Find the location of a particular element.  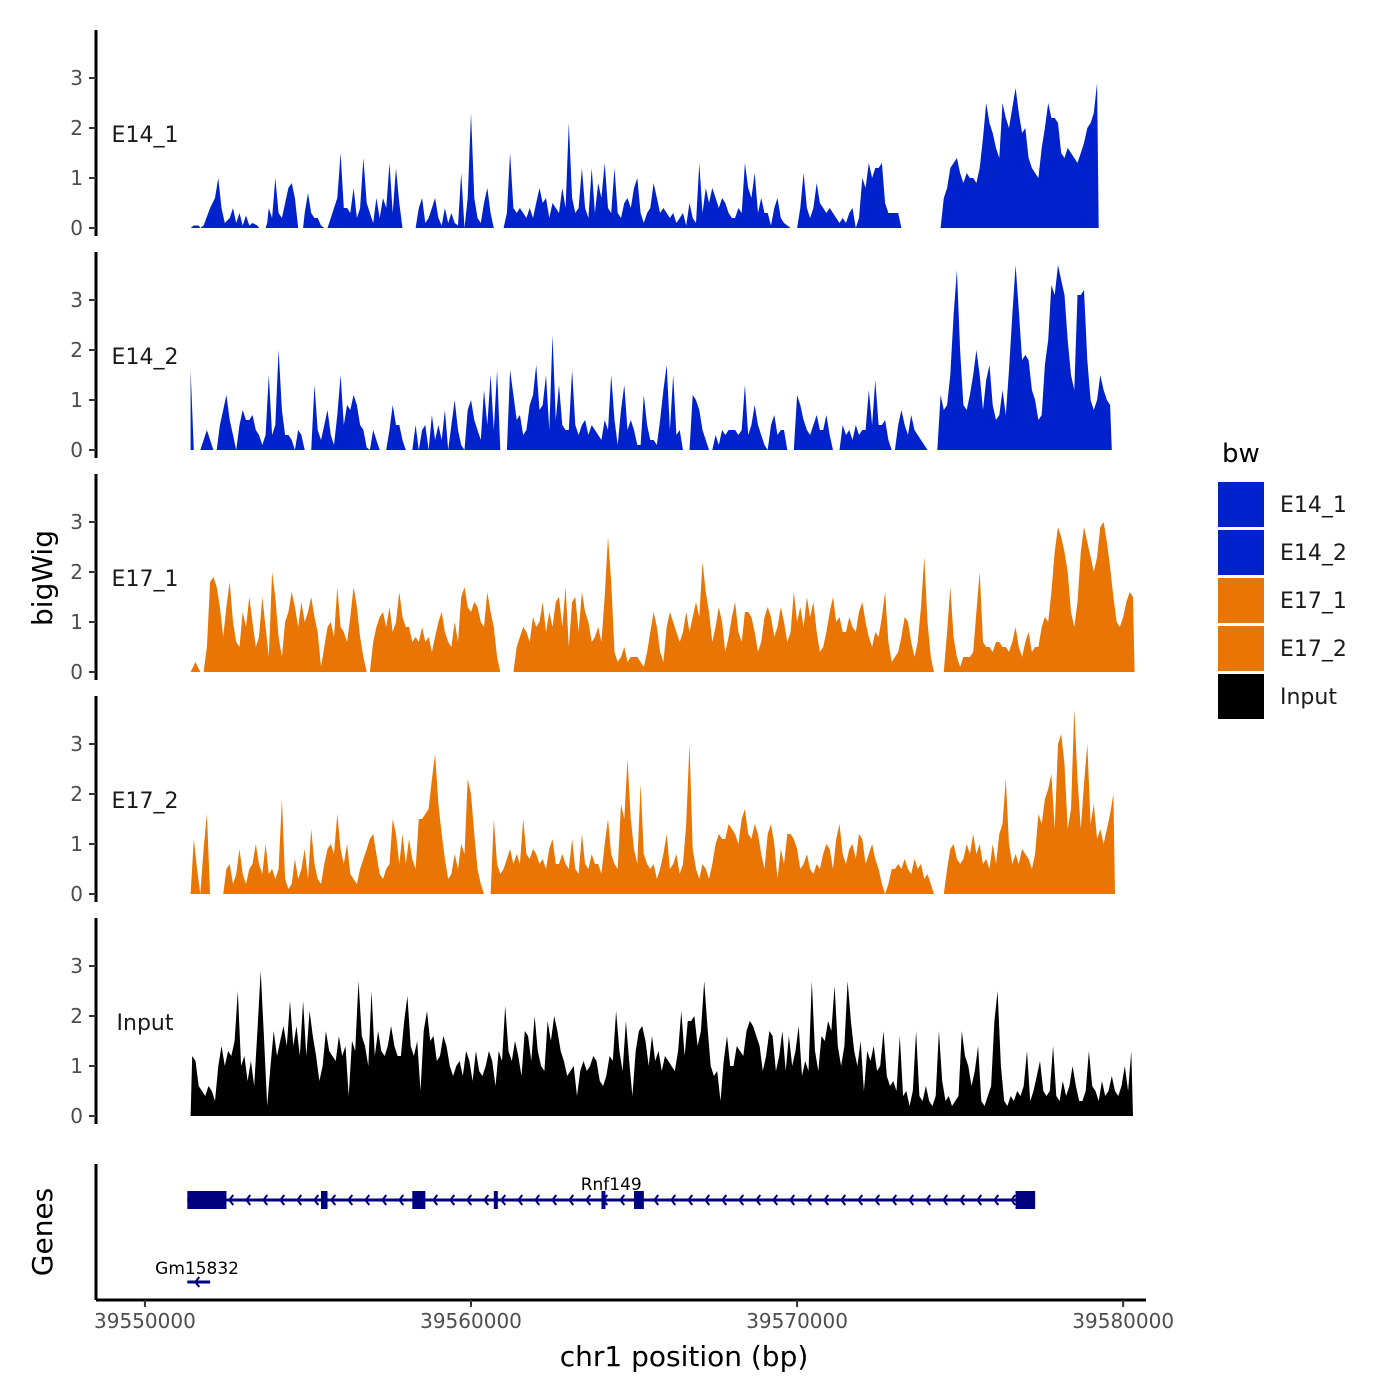

legend: bw E14_1 E14_2 E17_1 E17_2 Input is located at coordinates (1282, 579).